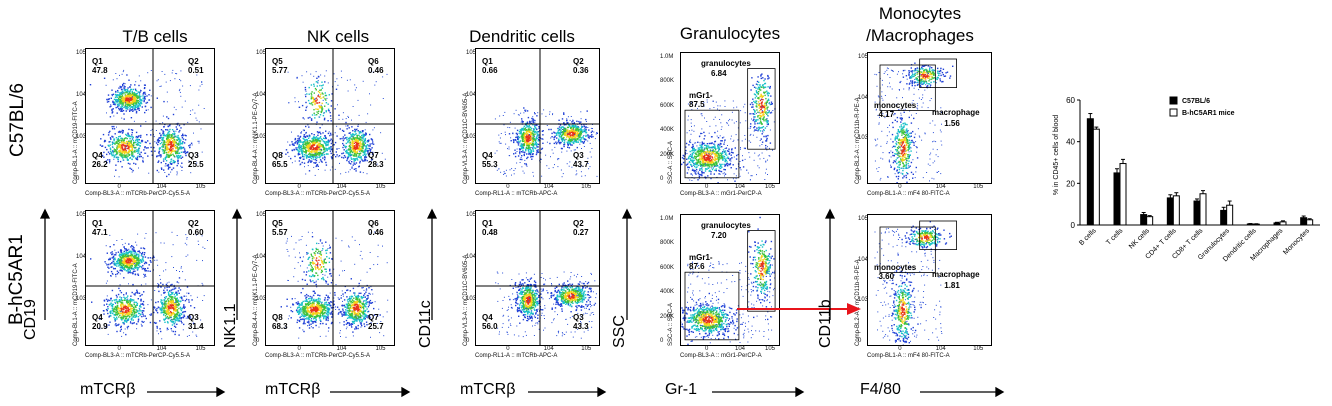  Describe the element at coordinates (895, 110) in the screenshot. I see `gate-label-monocytes: monocytes 4.17` at that location.